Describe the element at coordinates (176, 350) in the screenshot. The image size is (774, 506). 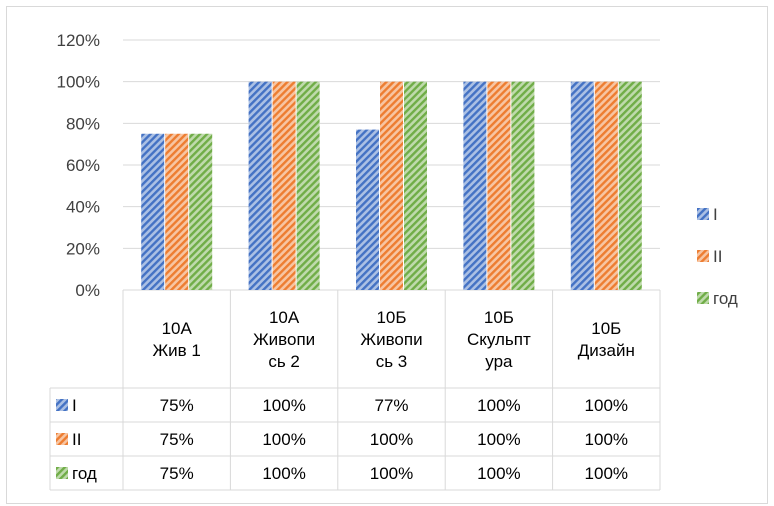
I see `category-label: Жив 1` at that location.